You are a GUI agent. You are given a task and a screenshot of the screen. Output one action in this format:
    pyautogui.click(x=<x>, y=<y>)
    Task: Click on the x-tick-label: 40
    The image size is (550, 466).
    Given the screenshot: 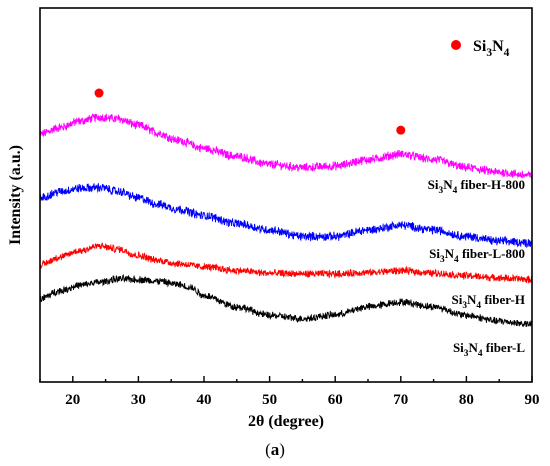 What is the action you would take?
    pyautogui.click(x=204, y=400)
    